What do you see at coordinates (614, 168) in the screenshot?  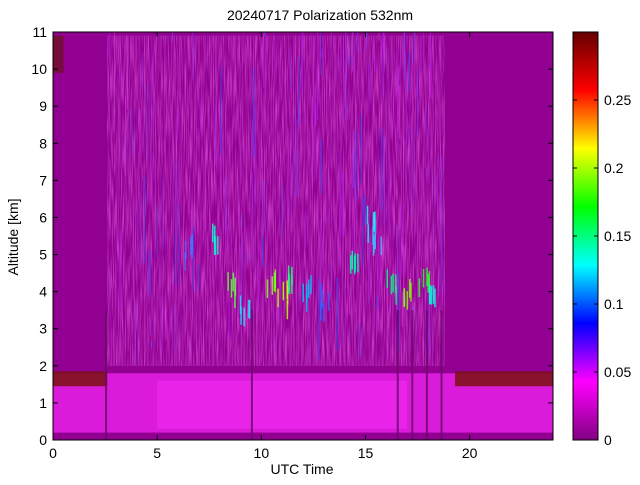 I see `colorbar-tick-label: 0.2` at bounding box center [614, 168].